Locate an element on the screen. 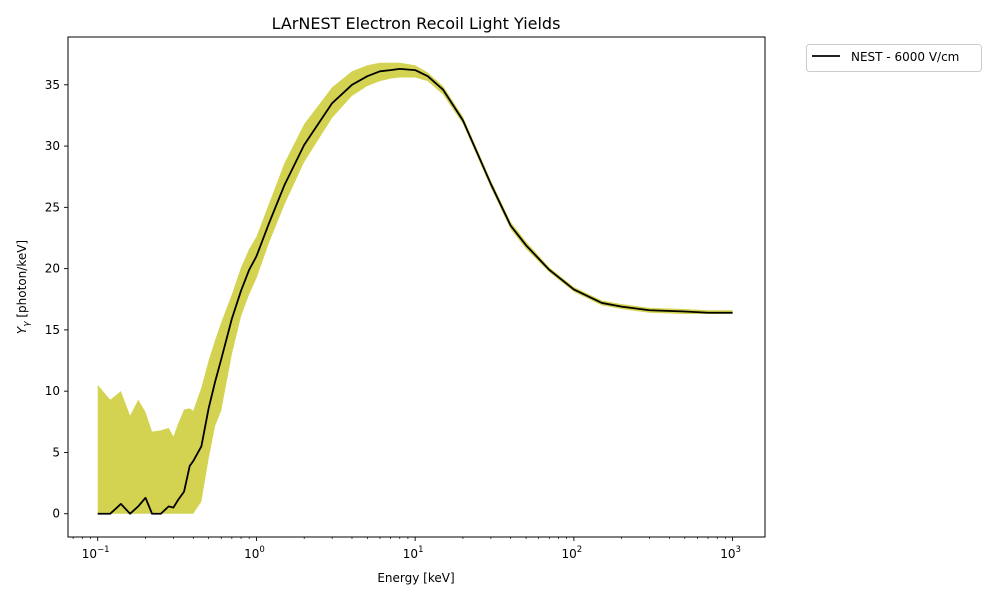 The width and height of the screenshot is (1000, 600). y-axis-label-main: Y is located at coordinates (22, 329).